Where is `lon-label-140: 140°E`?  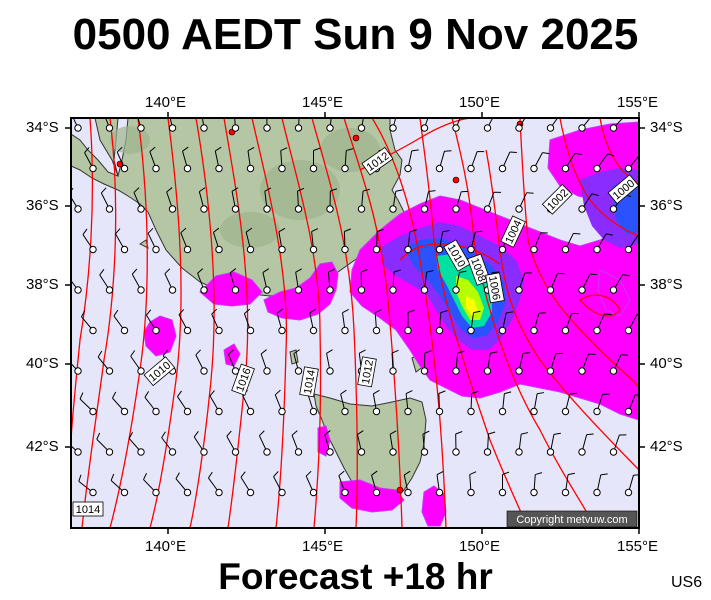 lon-label-140: 140°E is located at coordinates (166, 102).